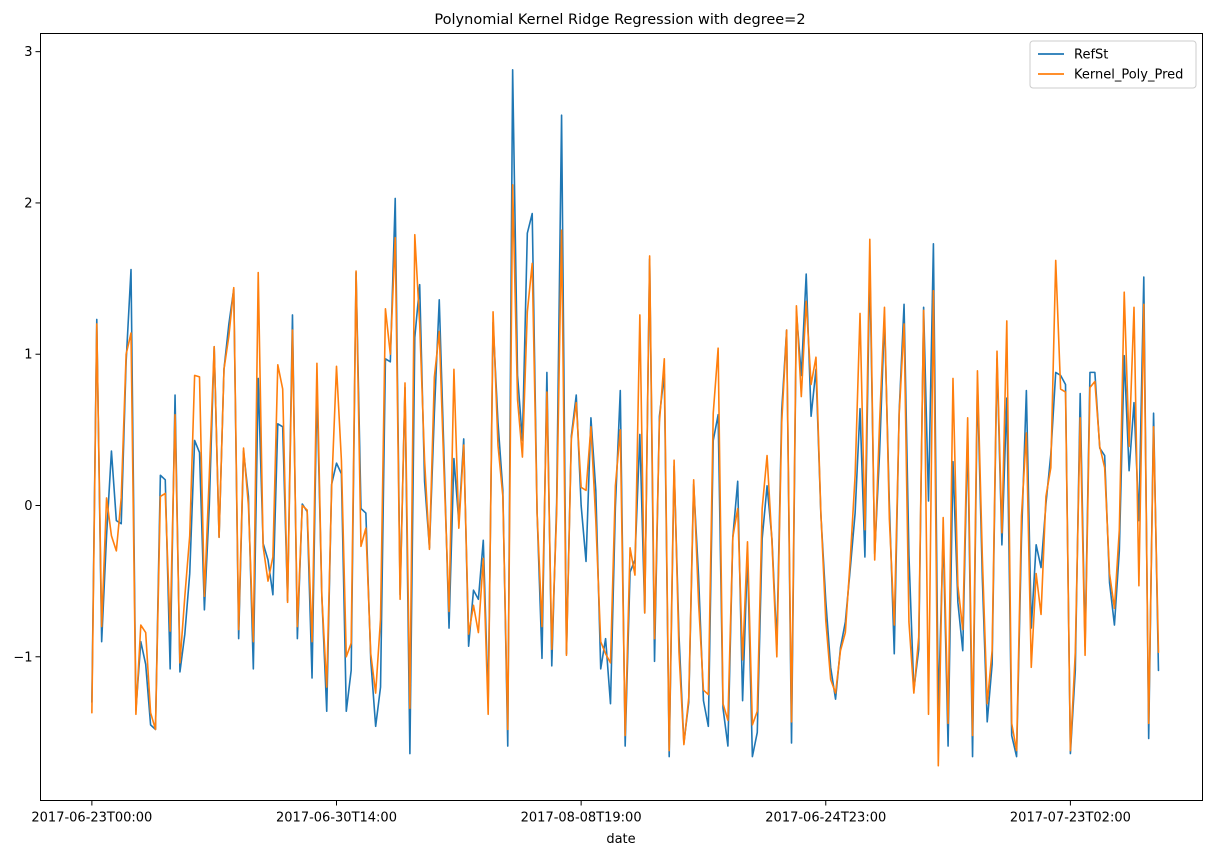  What do you see at coordinates (28, 506) in the screenshot?
I see `y-tick-label: 0` at bounding box center [28, 506].